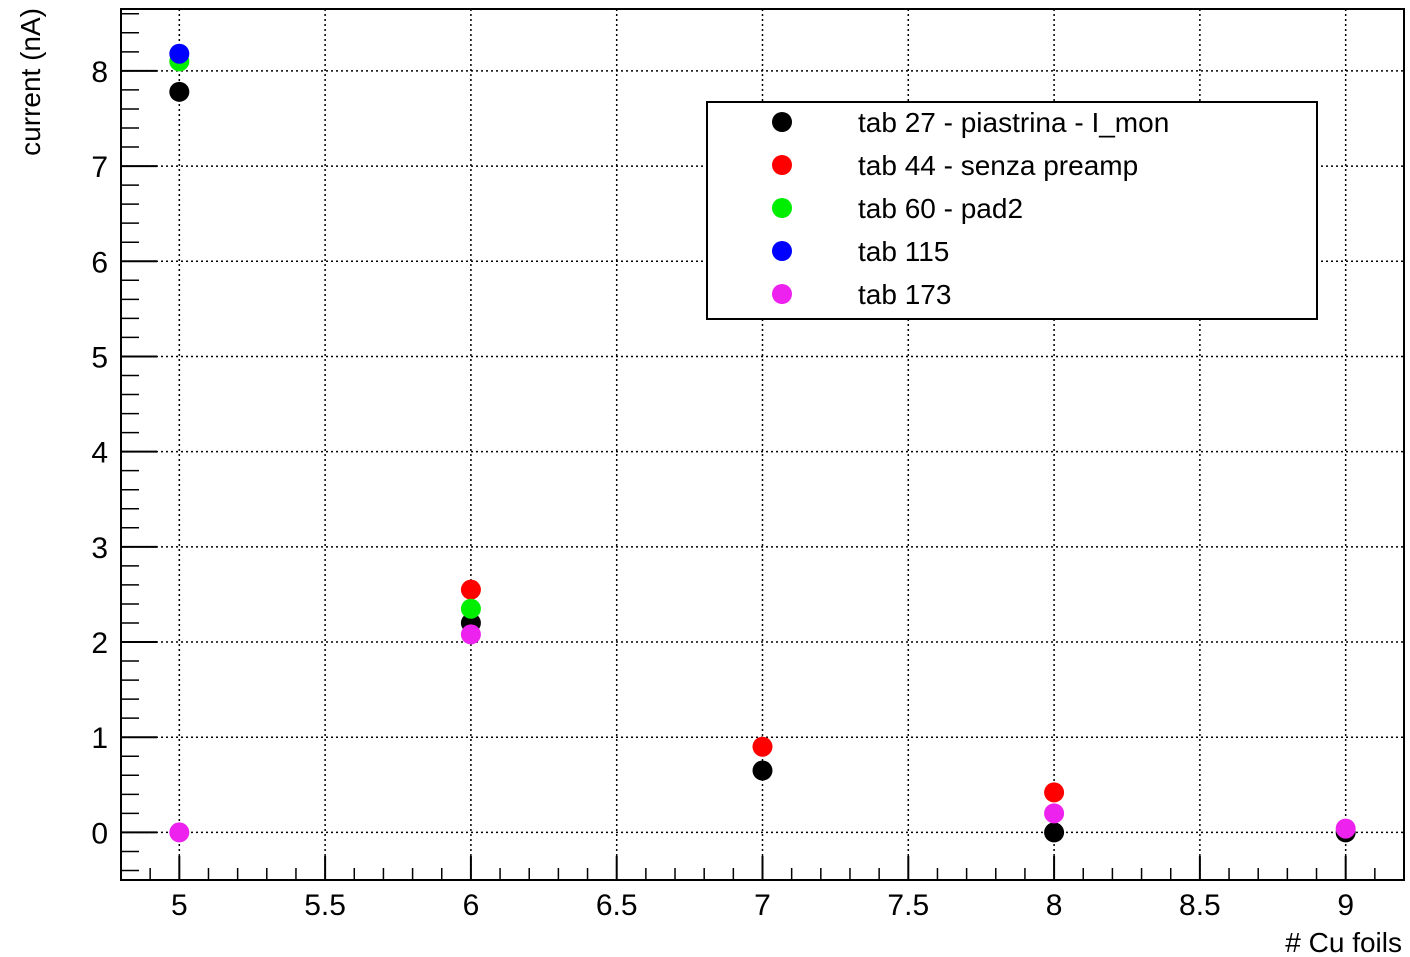 This screenshot has width=1410, height=957. What do you see at coordinates (903, 251) in the screenshot?
I see `legend-label: tab 115` at bounding box center [903, 251].